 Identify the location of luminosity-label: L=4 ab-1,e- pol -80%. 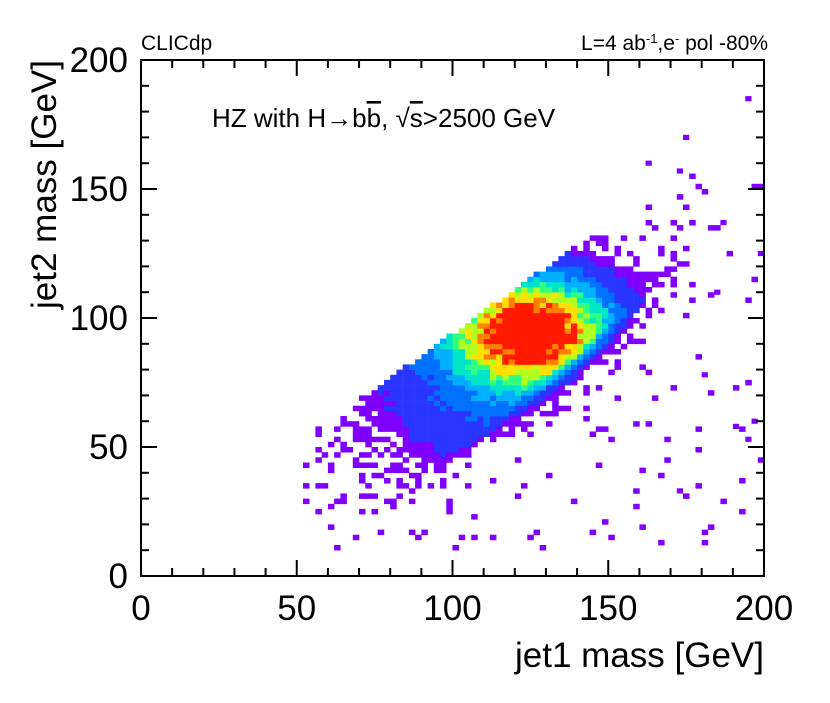
(674, 43).